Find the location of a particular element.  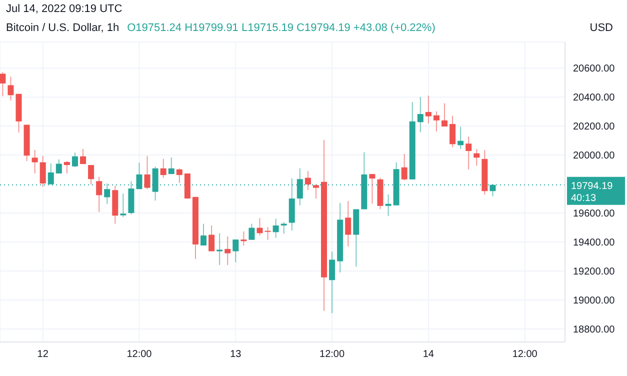

y-tick-label: 20400.00 is located at coordinates (594, 98).